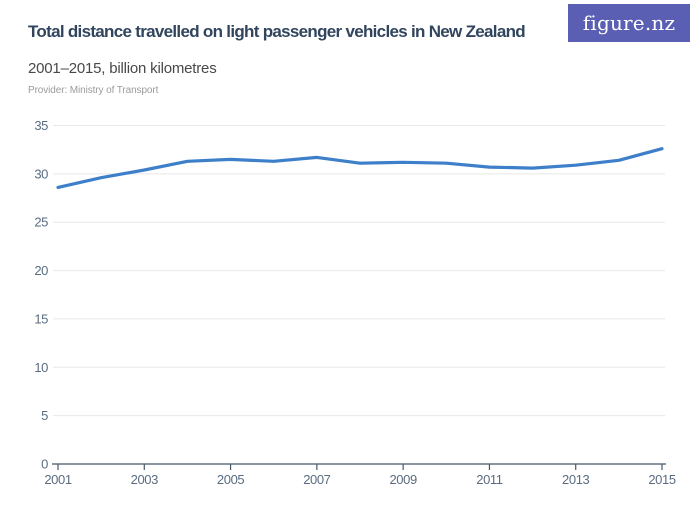 Image resolution: width=700 pixels, height=525 pixels. What do you see at coordinates (41, 318) in the screenshot?
I see `y-axis-tick-label: 15` at bounding box center [41, 318].